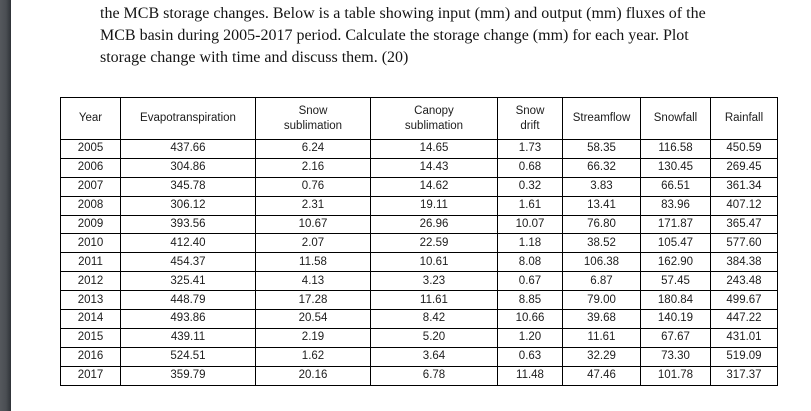 The image size is (811, 411). I want to click on table-cell: 524.51, so click(188, 356).